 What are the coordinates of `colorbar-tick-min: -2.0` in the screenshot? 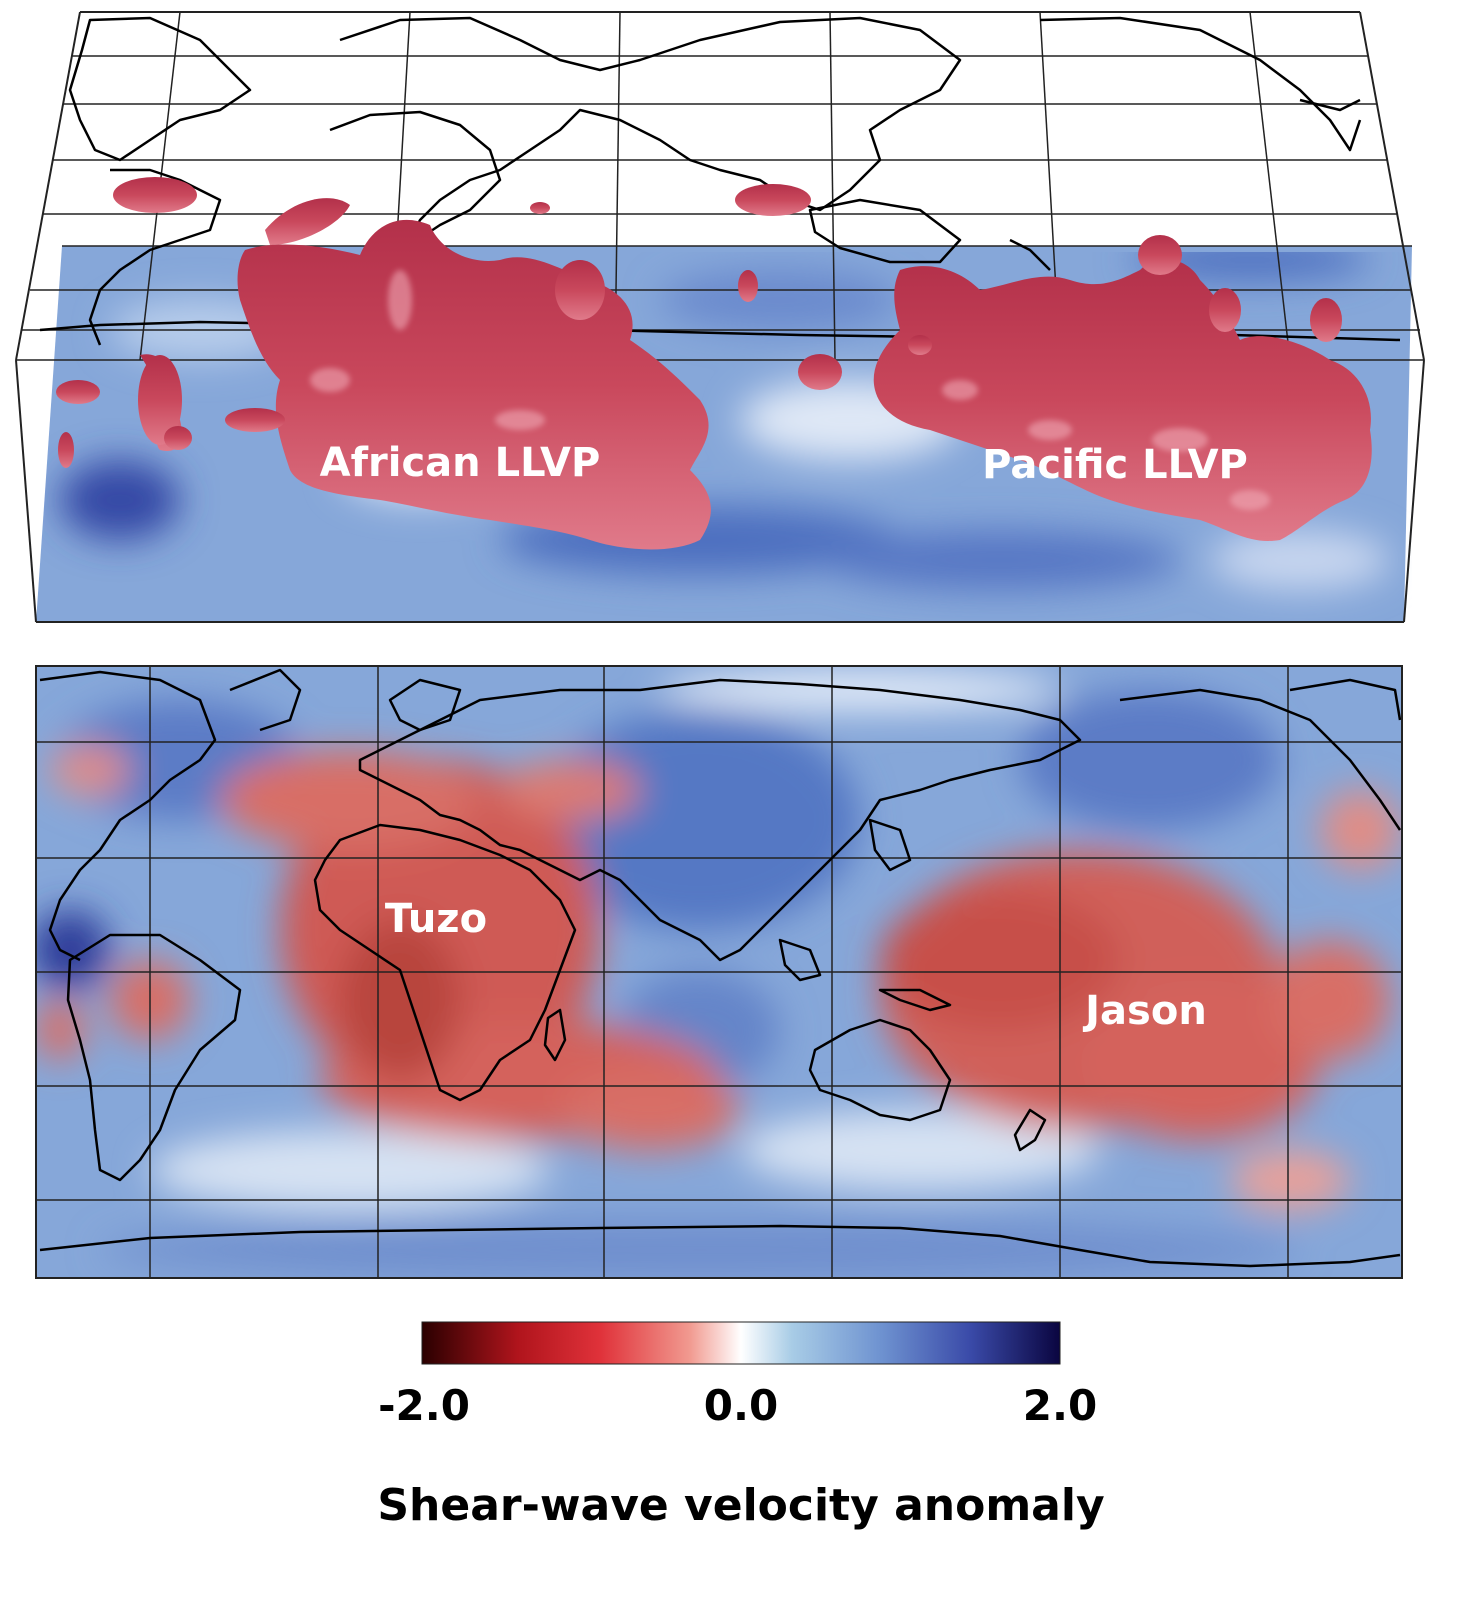 It's located at (424, 1405).